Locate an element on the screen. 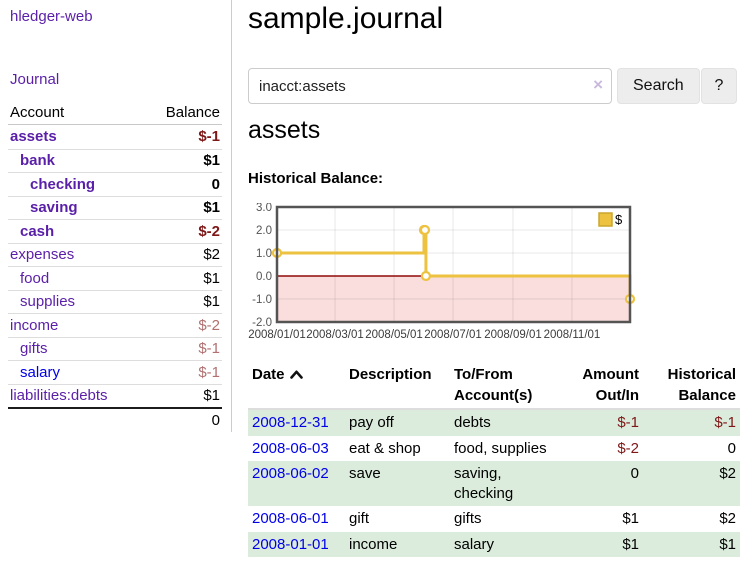 The image size is (742, 582). transaction-date-link: 2008-06-02 is located at coordinates (290, 473).